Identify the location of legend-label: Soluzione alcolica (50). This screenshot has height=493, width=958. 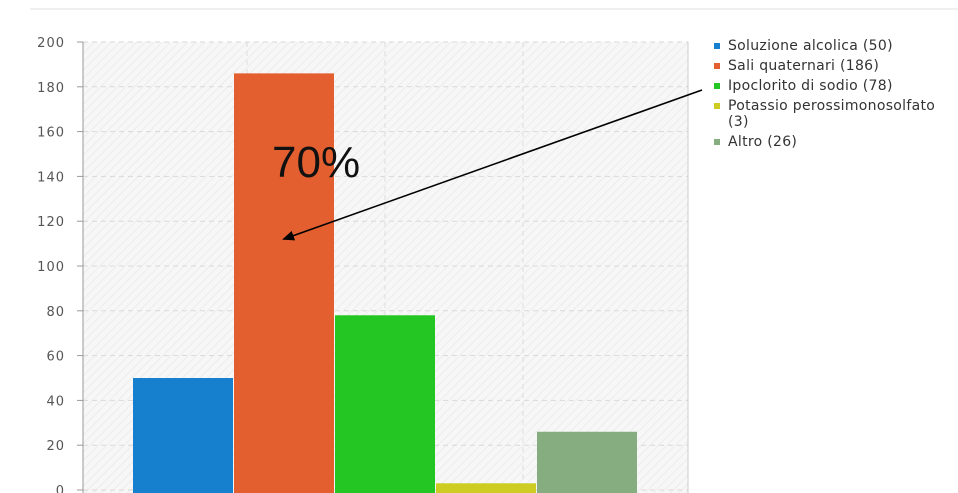
(810, 46).